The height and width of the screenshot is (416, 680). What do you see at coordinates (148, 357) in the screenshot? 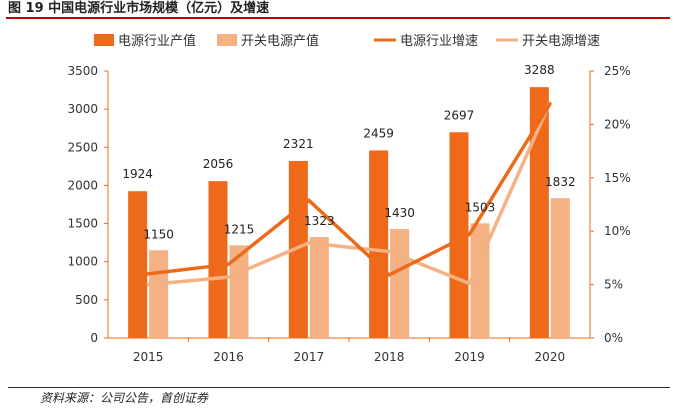
I see `x-tick-label: 2015` at bounding box center [148, 357].